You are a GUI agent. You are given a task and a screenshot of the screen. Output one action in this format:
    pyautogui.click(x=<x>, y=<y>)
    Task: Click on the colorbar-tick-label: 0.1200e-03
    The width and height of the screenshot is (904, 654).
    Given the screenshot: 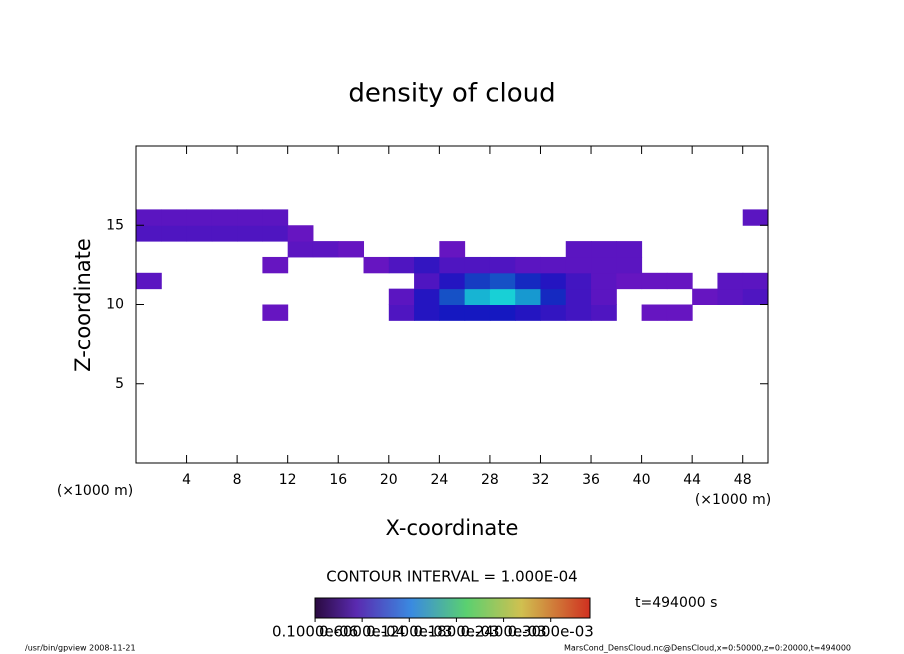 What is the action you would take?
    pyautogui.click(x=409, y=632)
    